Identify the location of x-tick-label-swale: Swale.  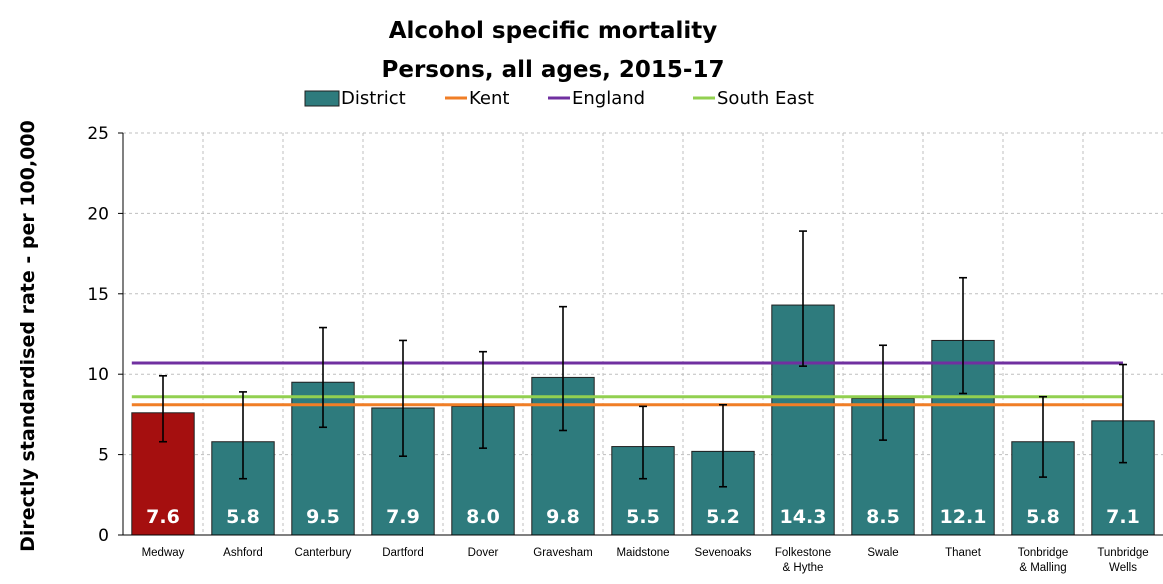
(882, 553).